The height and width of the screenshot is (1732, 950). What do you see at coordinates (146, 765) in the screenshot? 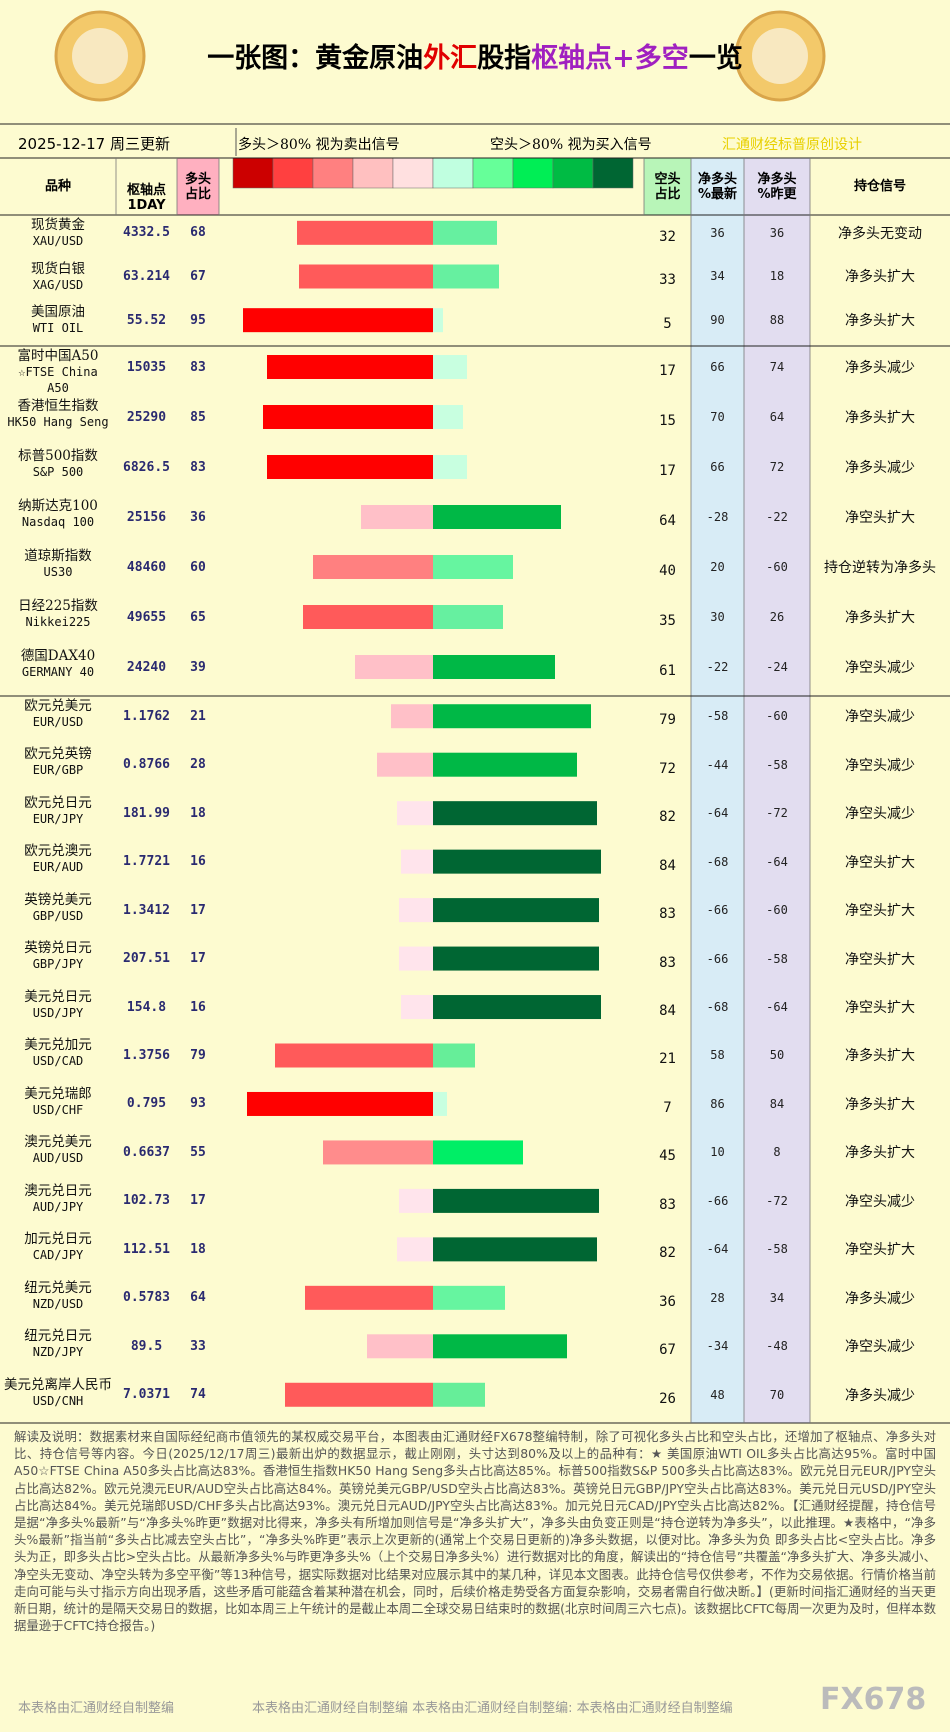
I see `pivot: 0.8766` at bounding box center [146, 765].